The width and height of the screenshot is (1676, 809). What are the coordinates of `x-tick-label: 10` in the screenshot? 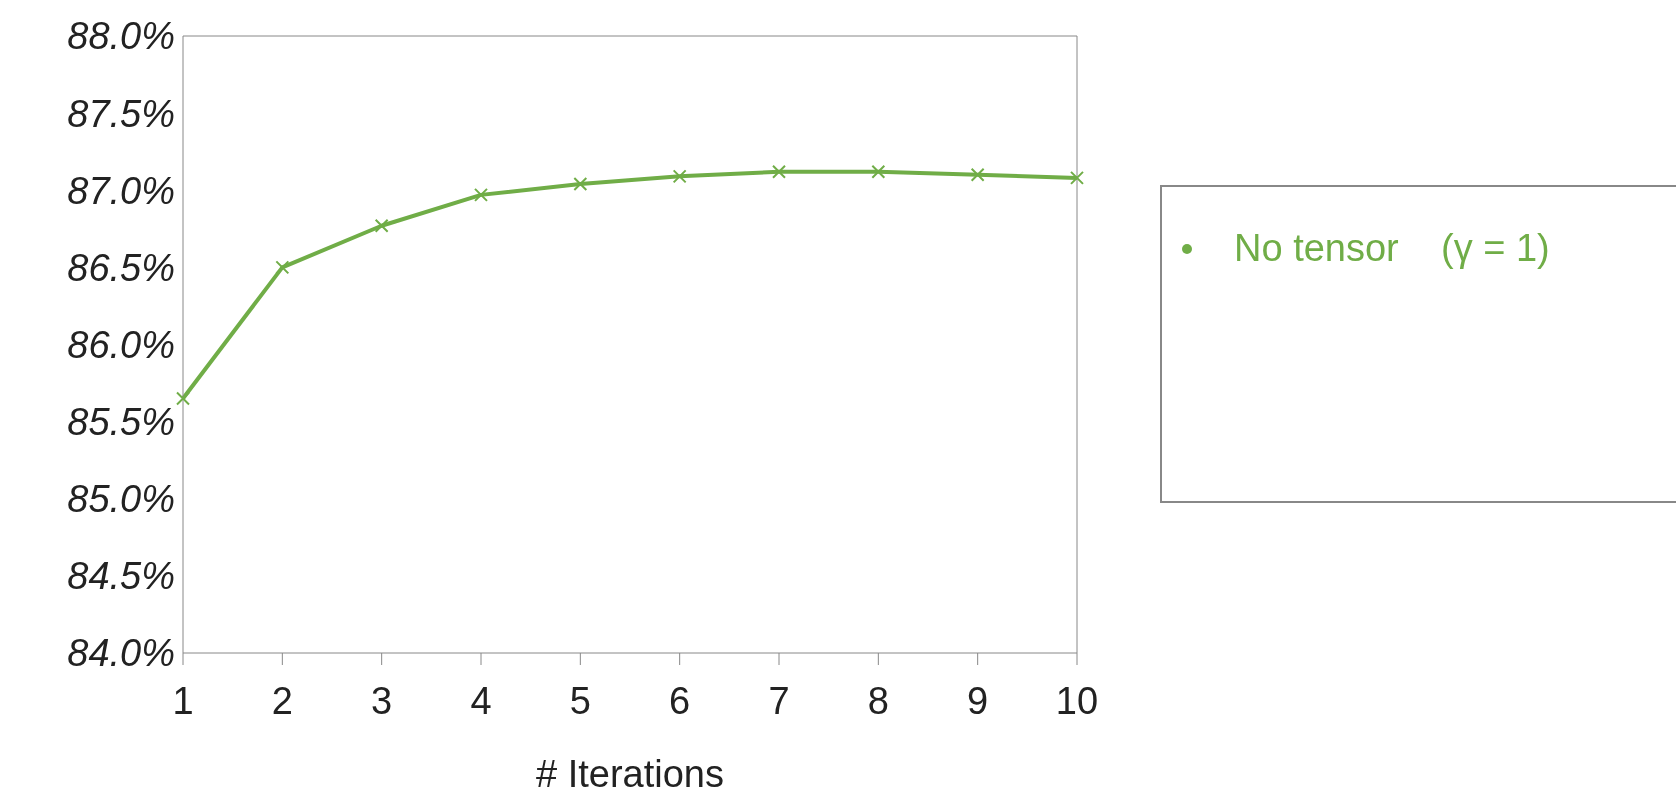 It's located at (1077, 700).